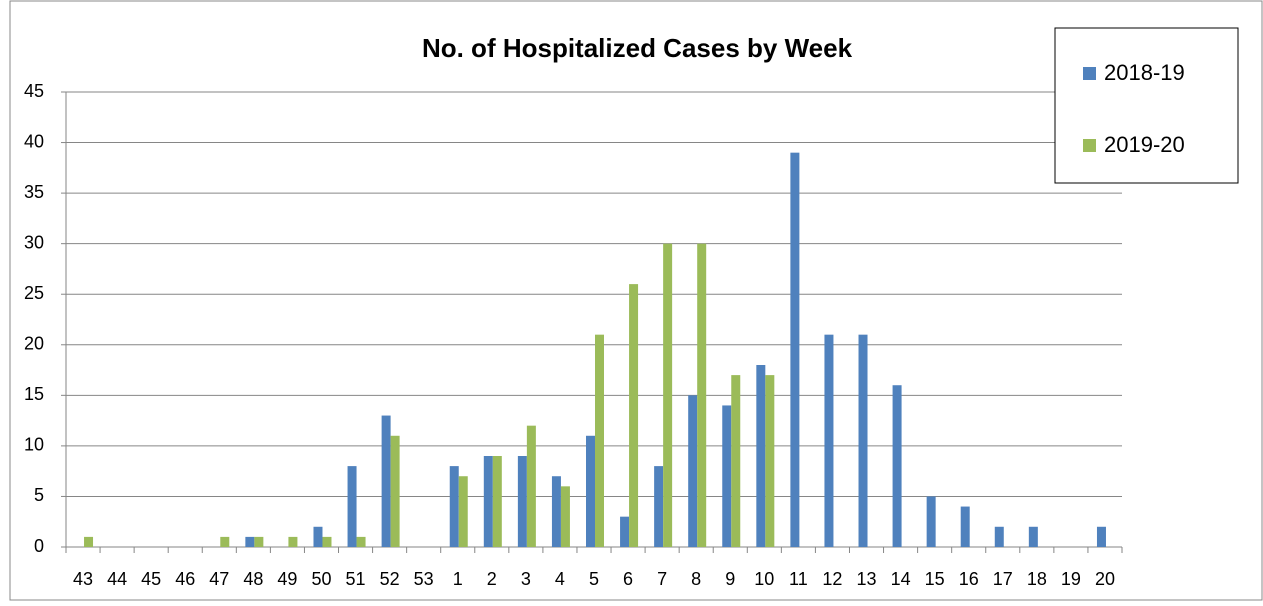 The width and height of the screenshot is (1263, 606). What do you see at coordinates (832, 579) in the screenshot?
I see `x-tick-label: 12` at bounding box center [832, 579].